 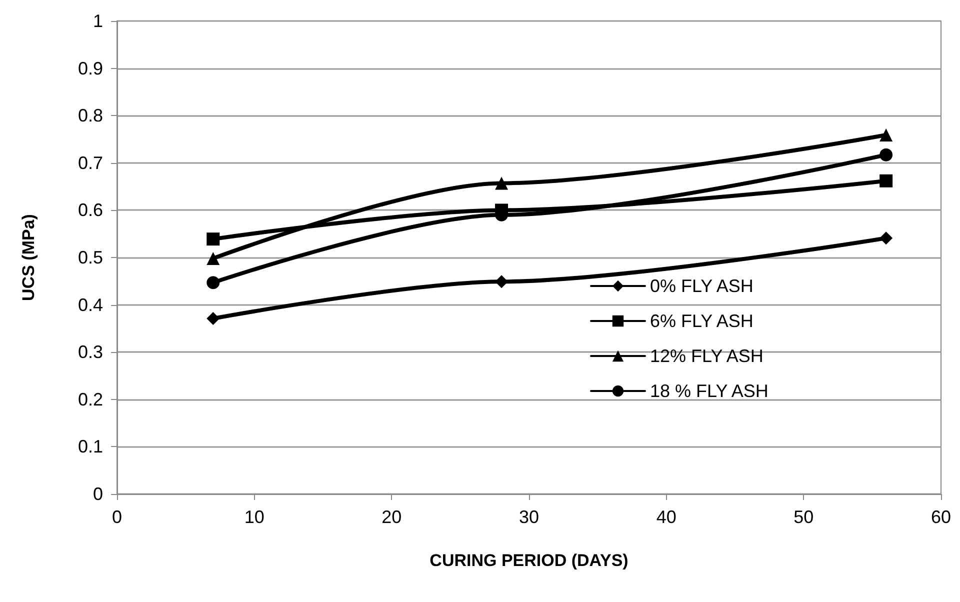 I want to click on x-tick-label: 10, so click(x=254, y=517).